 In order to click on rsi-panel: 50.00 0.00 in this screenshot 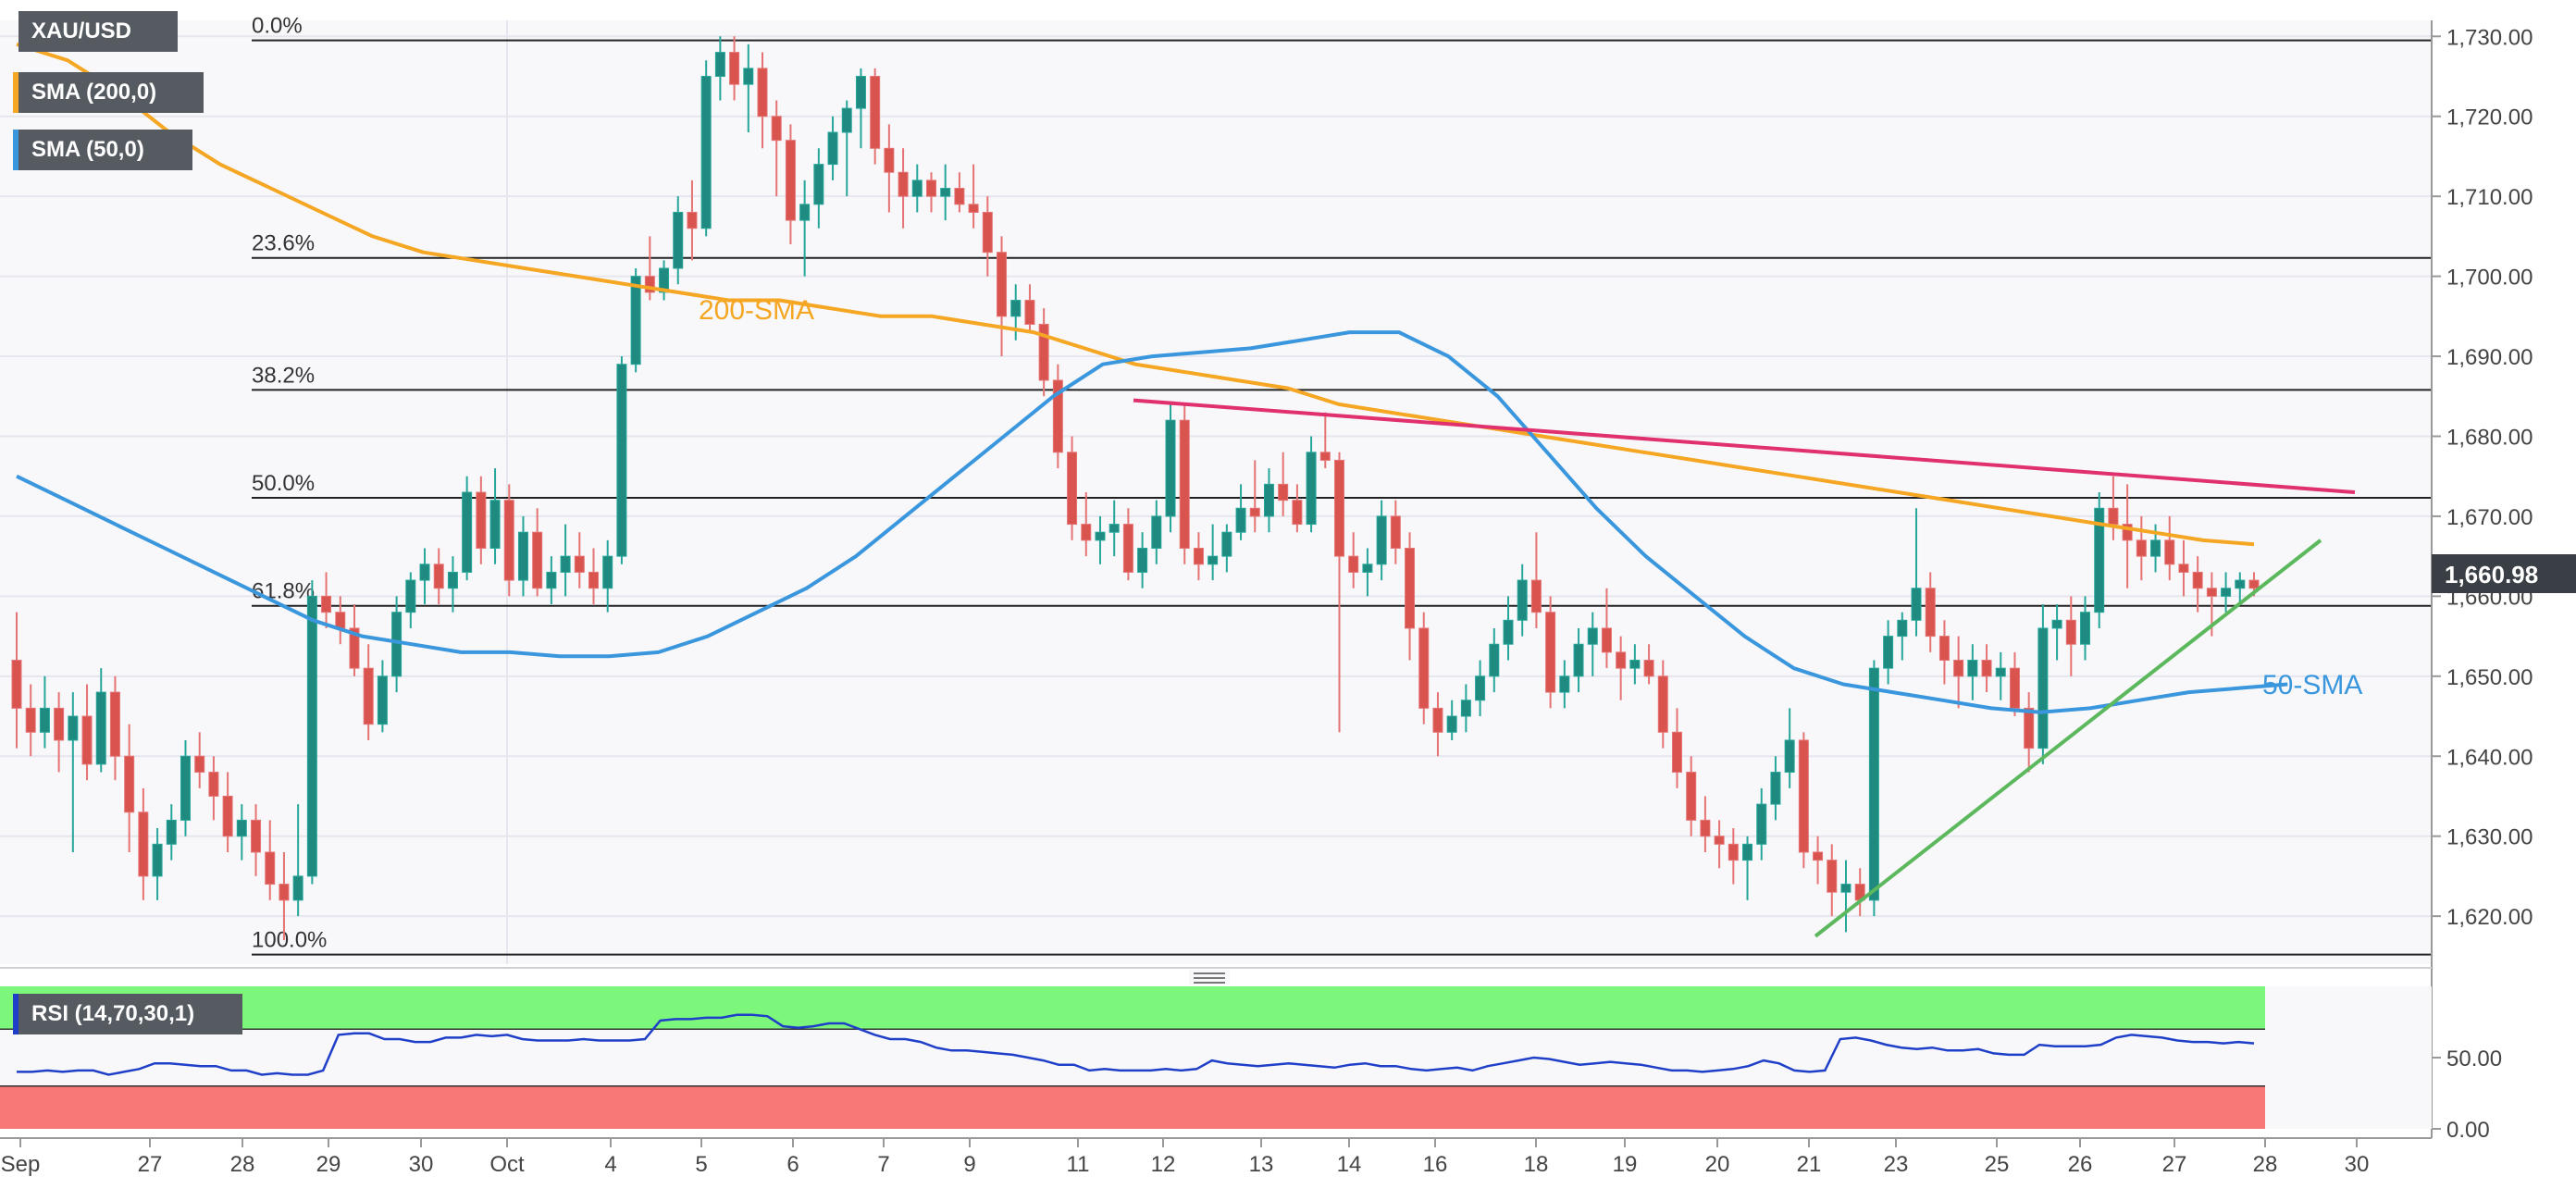, I will do `click(1251, 1055)`.